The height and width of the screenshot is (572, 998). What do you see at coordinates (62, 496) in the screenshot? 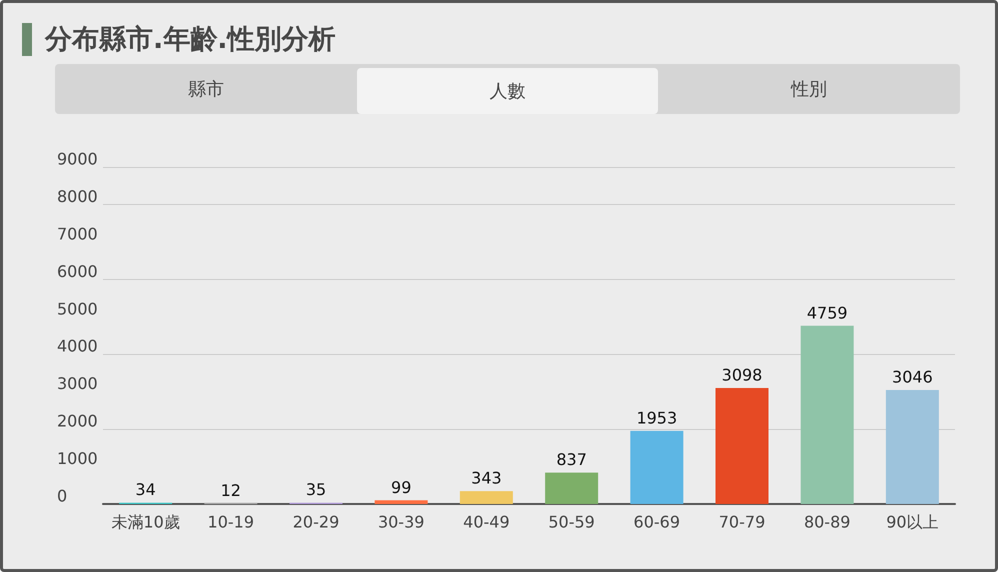
I see `y-tick-label: 0` at bounding box center [62, 496].